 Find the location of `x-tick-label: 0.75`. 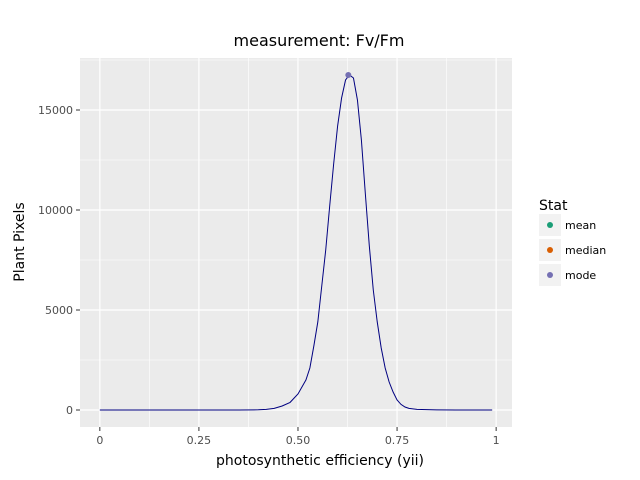

x-tick-label: 0.75 is located at coordinates (397, 440).